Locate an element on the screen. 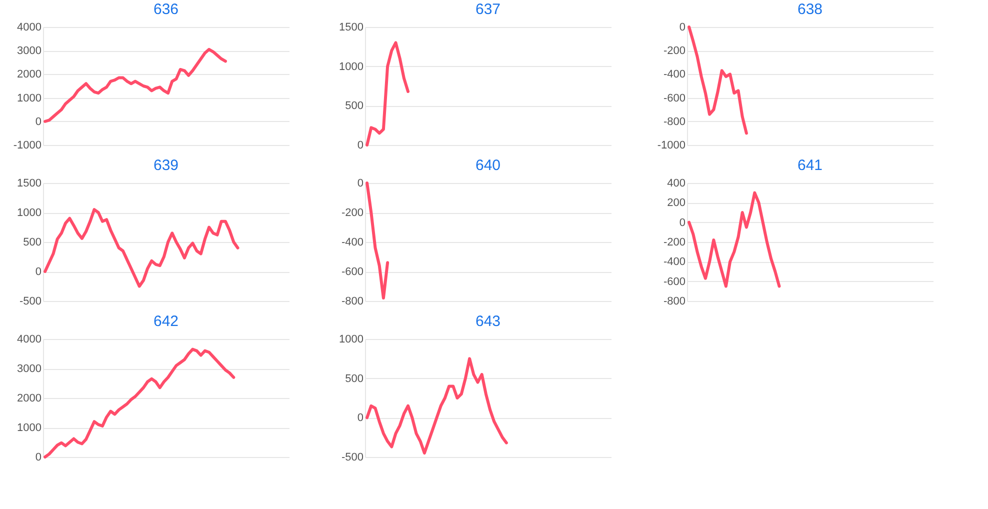 This screenshot has width=988, height=509. chart-title: 642 is located at coordinates (166, 321).